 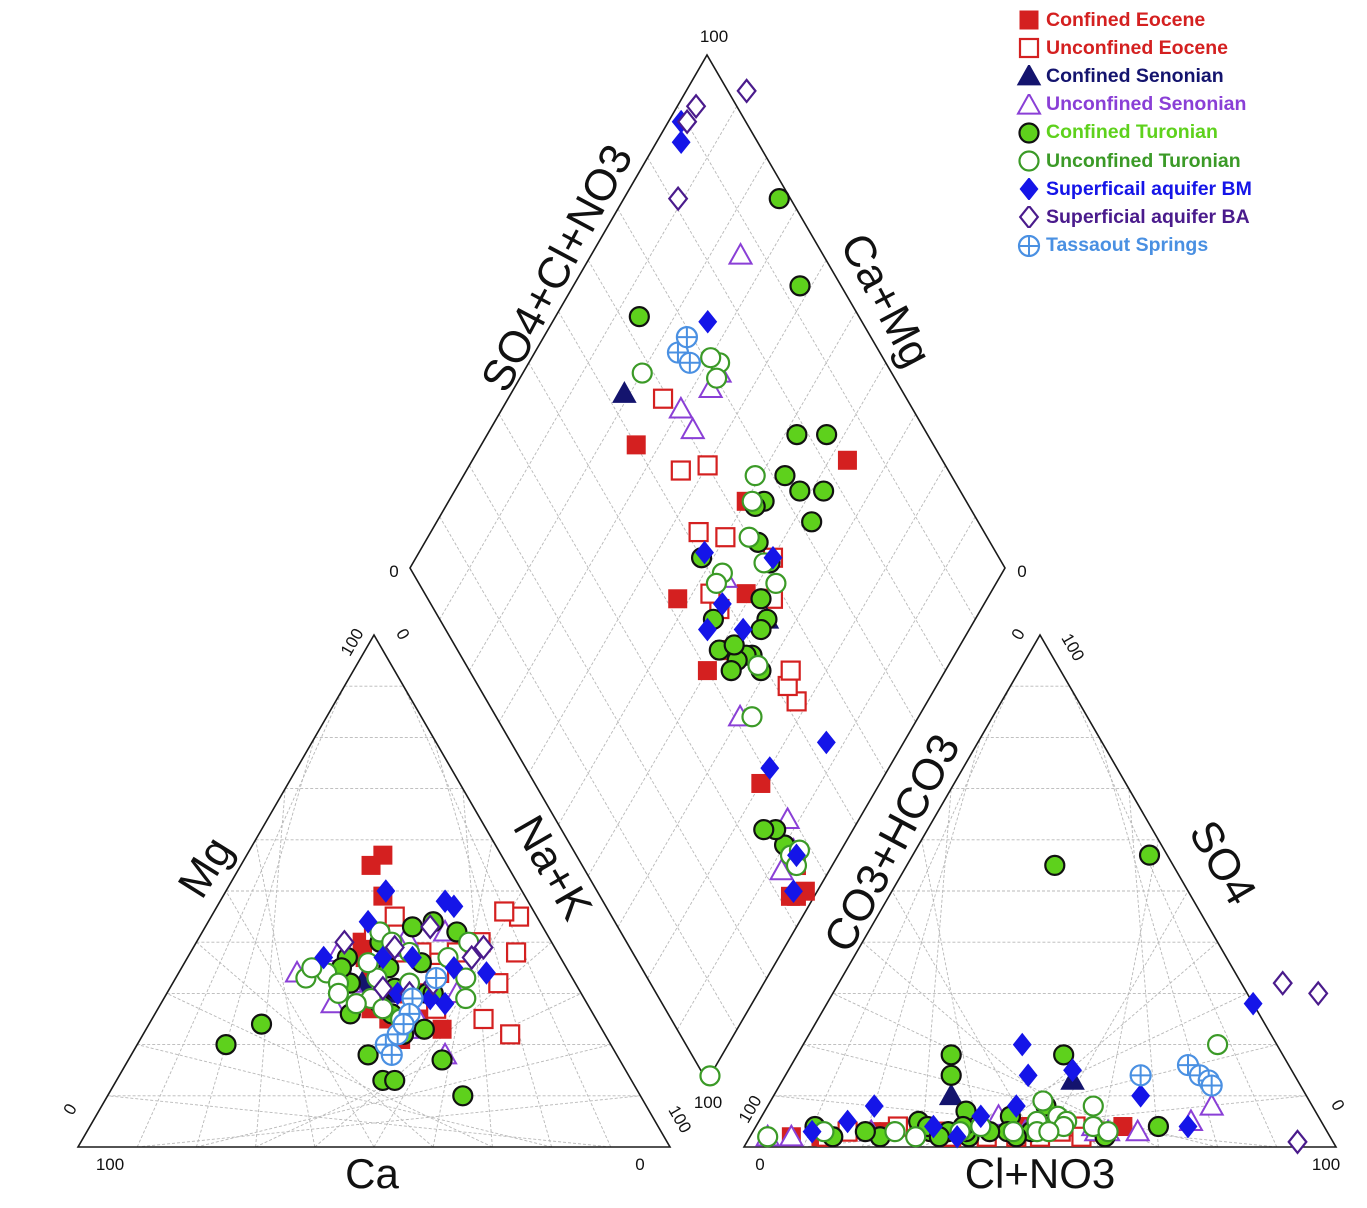 I want to click on cation-tick-label: 100, so click(x=679, y=1119).